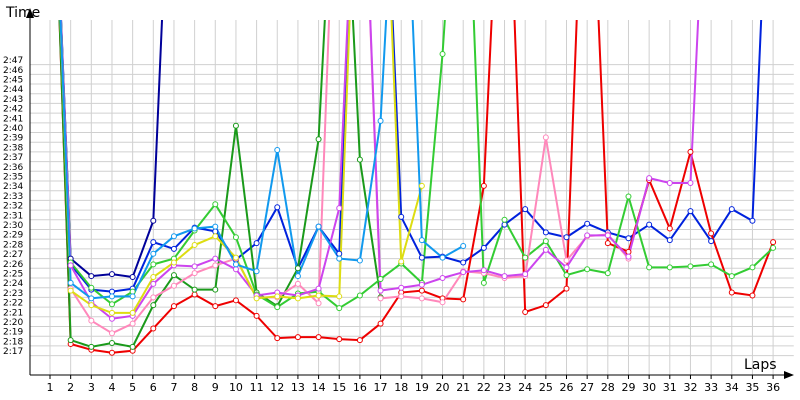 This screenshot has height=400, width=800. What do you see at coordinates (505, 387) in the screenshot?
I see `x-tick-label: 23` at bounding box center [505, 387].